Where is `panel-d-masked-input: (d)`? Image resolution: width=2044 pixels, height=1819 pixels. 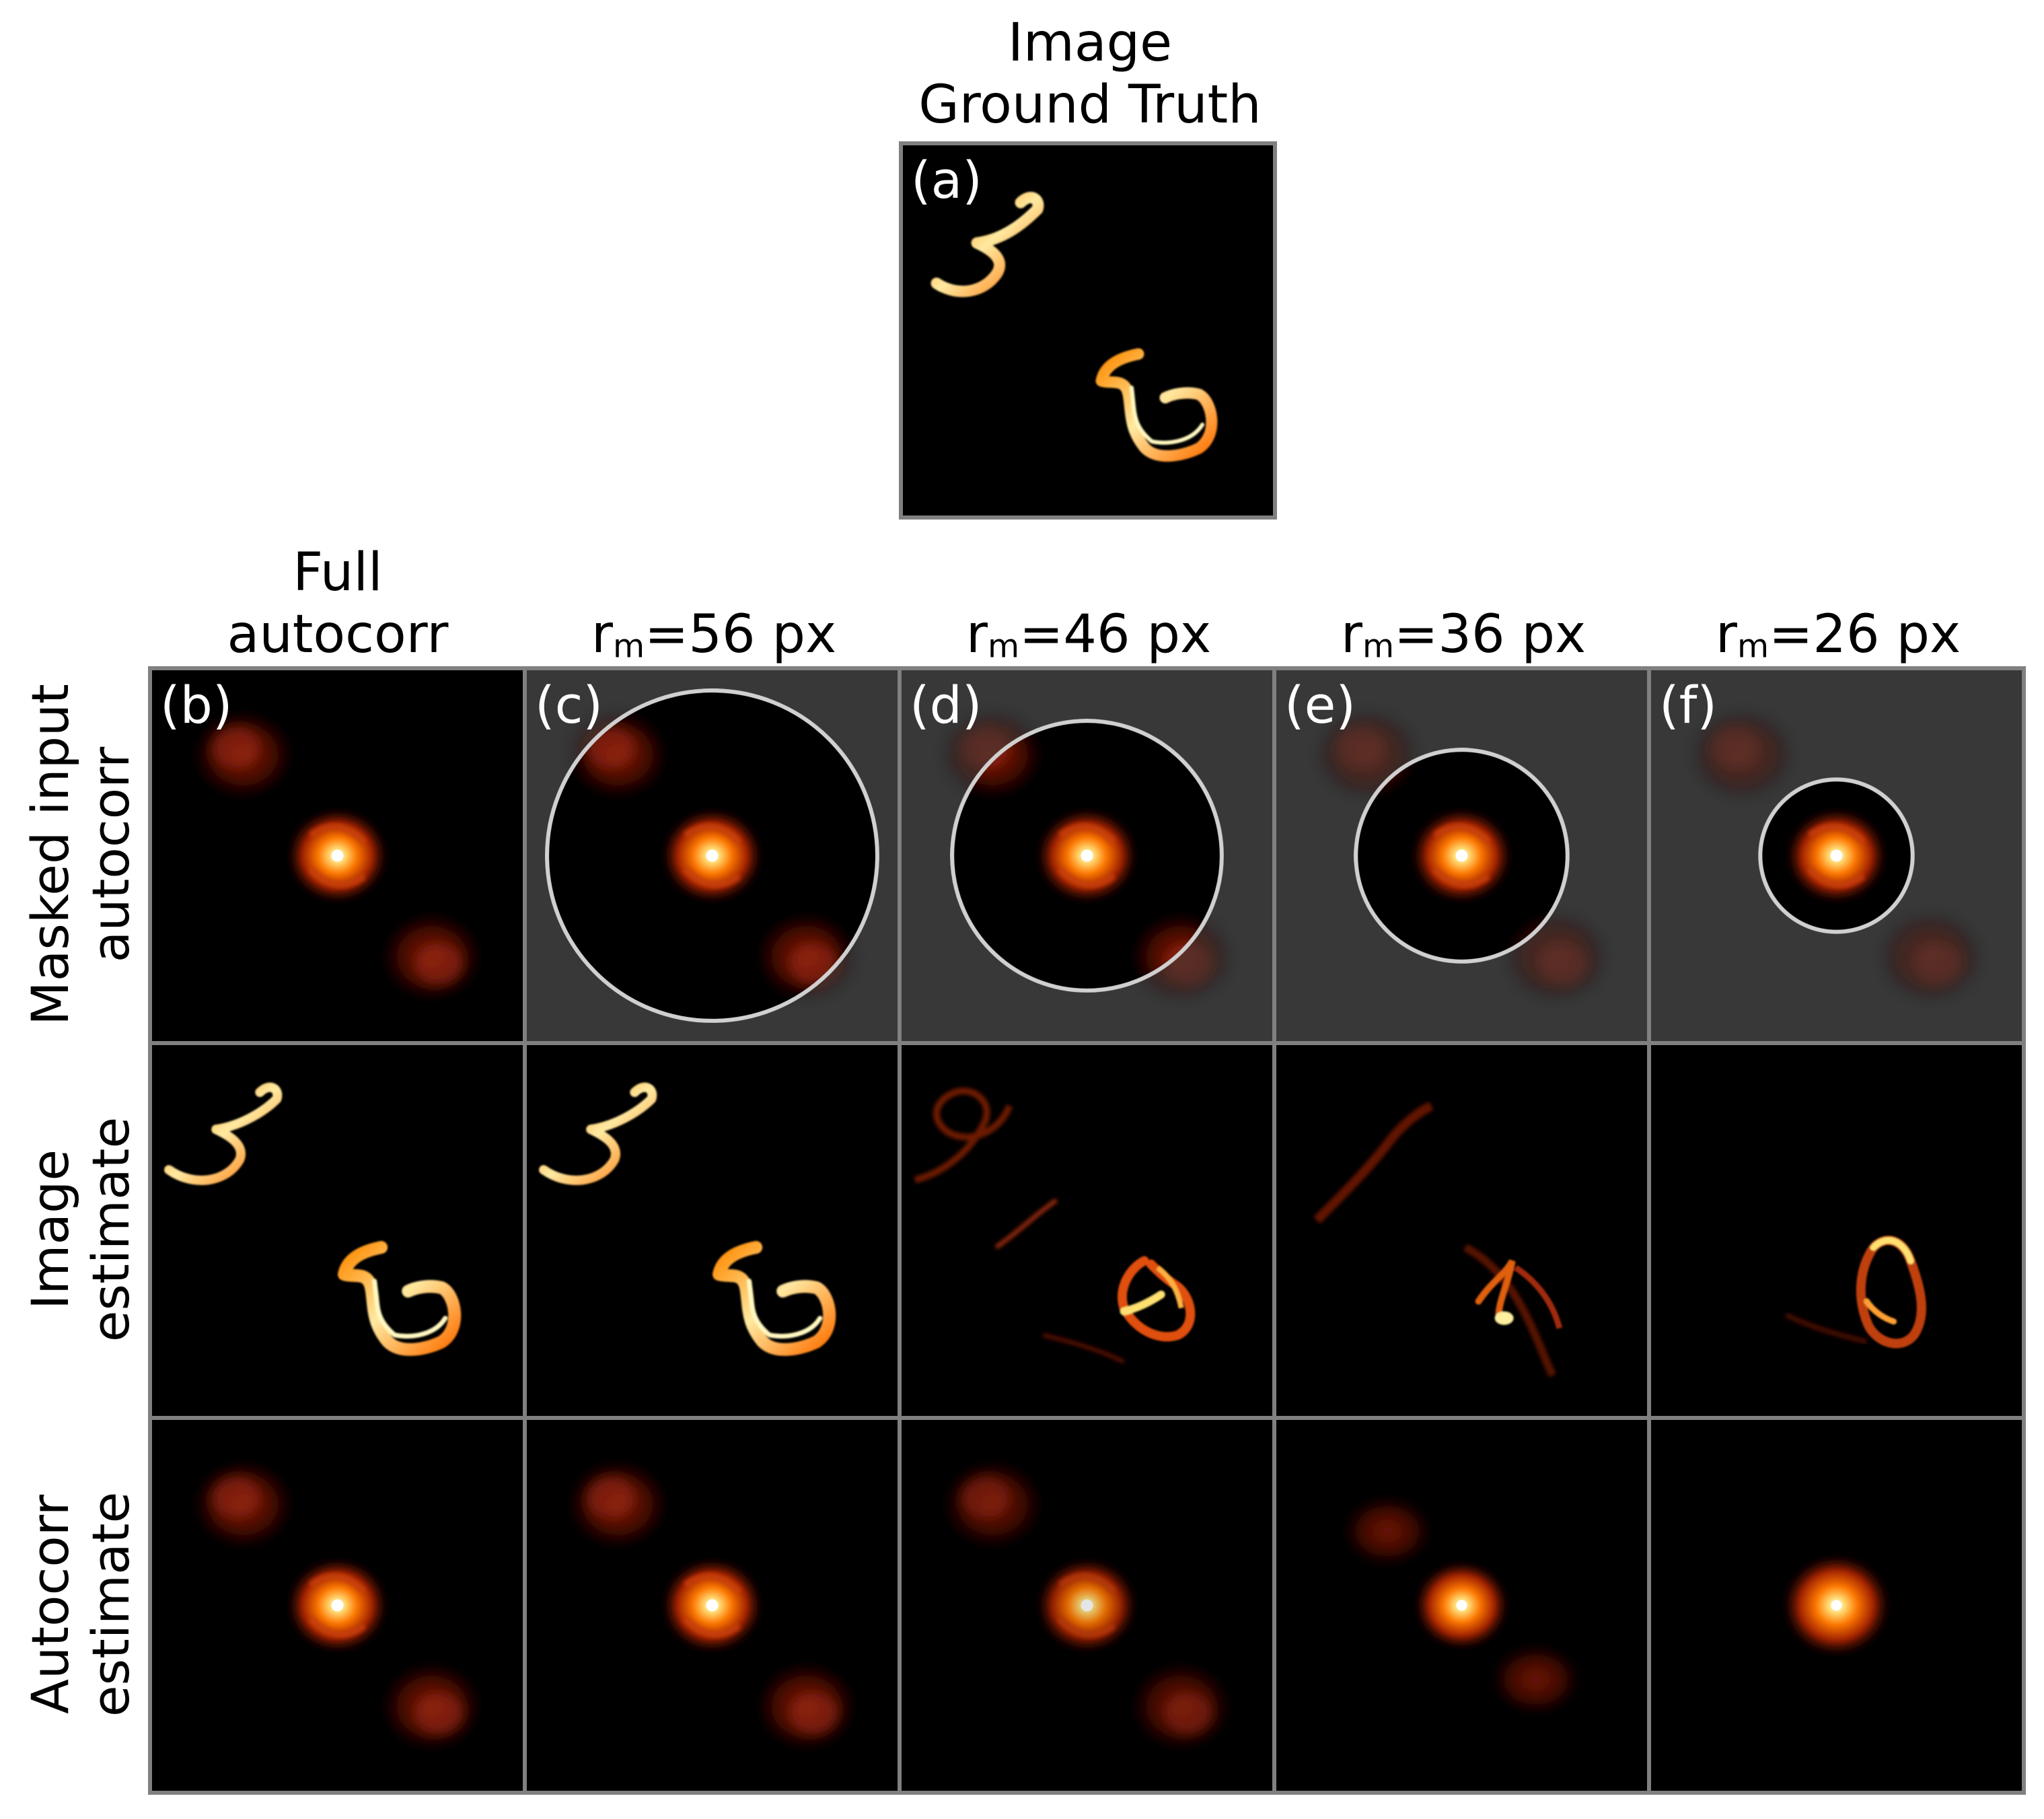 panel-d-masked-input: (d) is located at coordinates (1087, 855).